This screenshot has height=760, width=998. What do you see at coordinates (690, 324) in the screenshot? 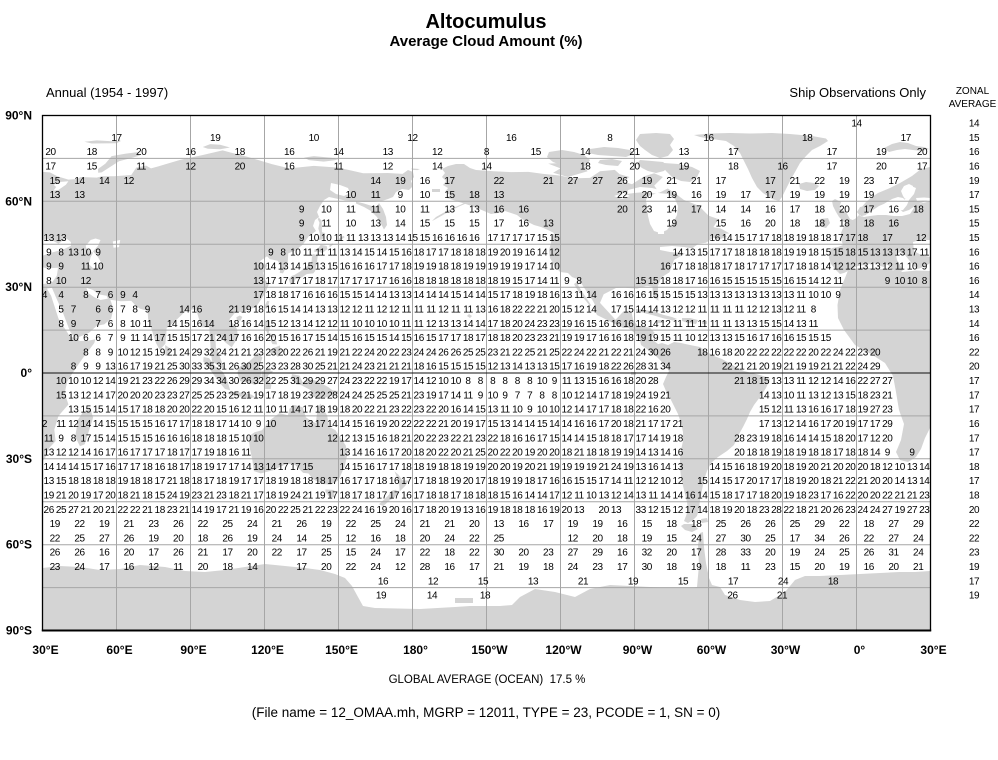
I see `svg-text: 11` at bounding box center [690, 324].